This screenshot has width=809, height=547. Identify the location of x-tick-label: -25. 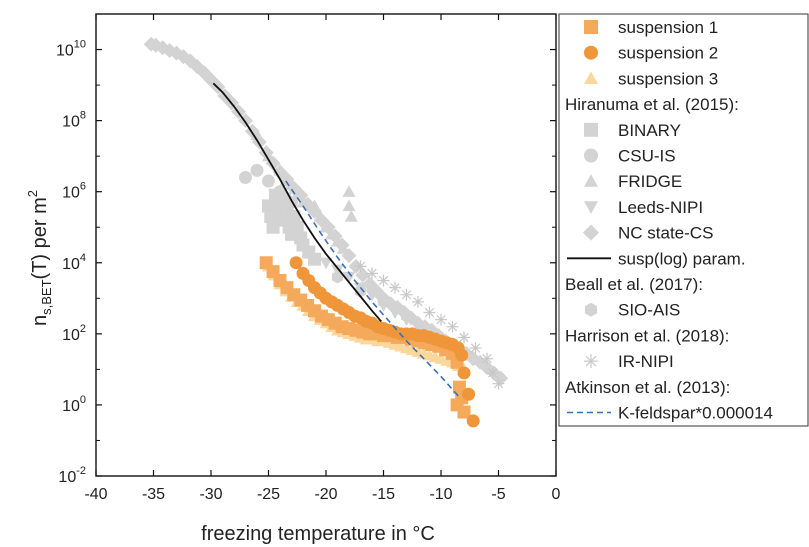
(268, 494).